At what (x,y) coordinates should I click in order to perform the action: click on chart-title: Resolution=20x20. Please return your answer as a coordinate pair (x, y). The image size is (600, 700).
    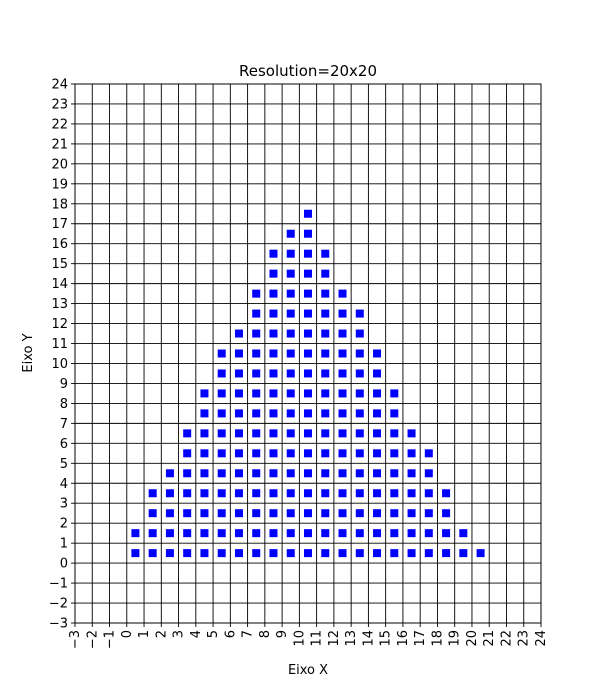
    Looking at the image, I should click on (308, 71).